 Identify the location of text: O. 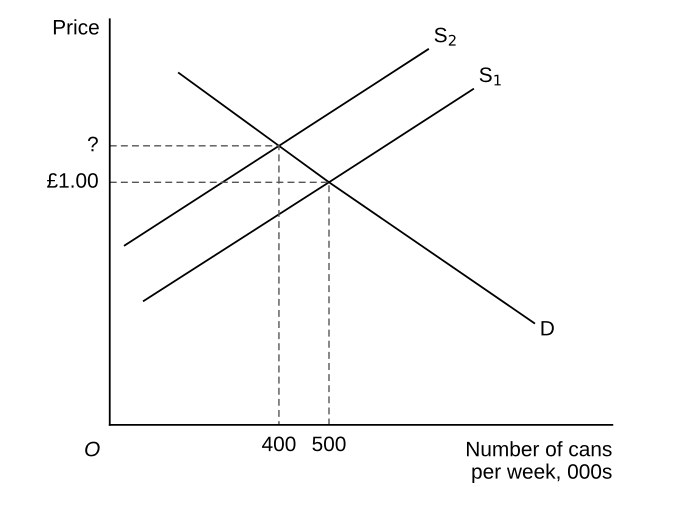
(92, 449).